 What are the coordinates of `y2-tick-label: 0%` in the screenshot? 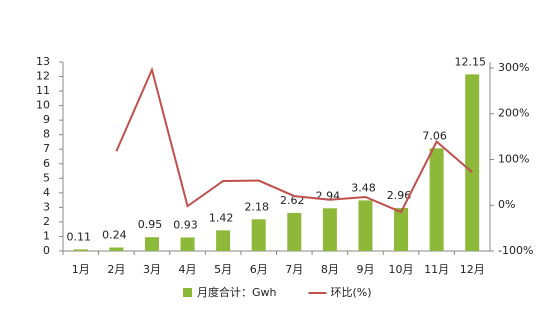 It's located at (506, 204).